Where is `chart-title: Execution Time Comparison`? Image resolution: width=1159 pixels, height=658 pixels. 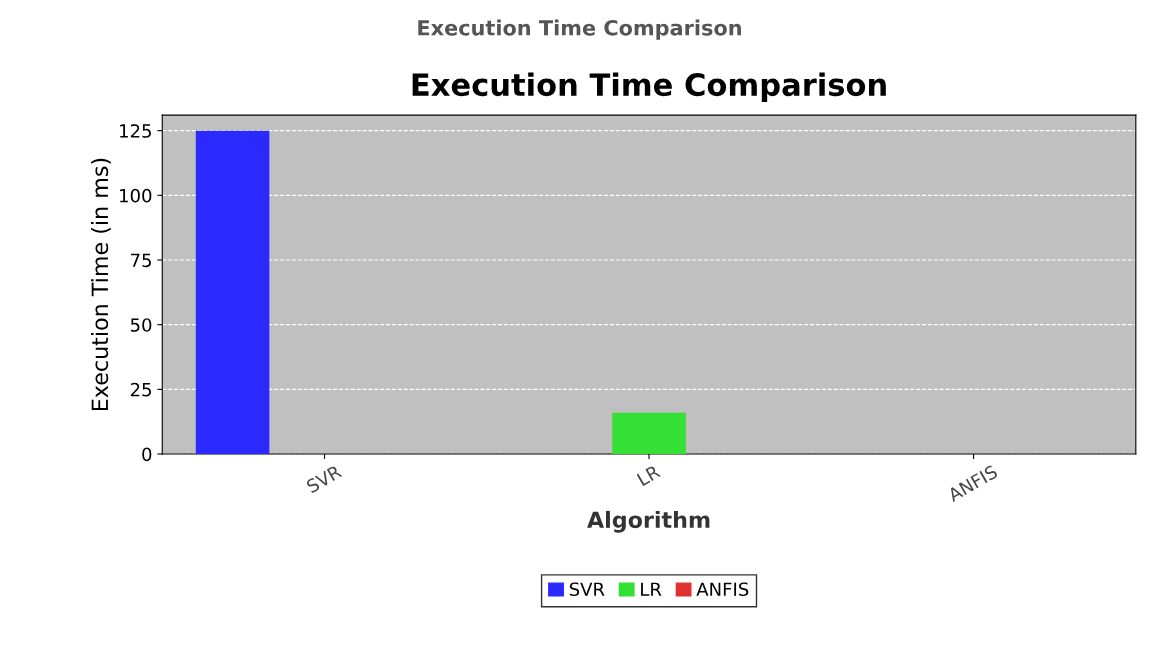 chart-title: Execution Time Comparison is located at coordinates (649, 87).